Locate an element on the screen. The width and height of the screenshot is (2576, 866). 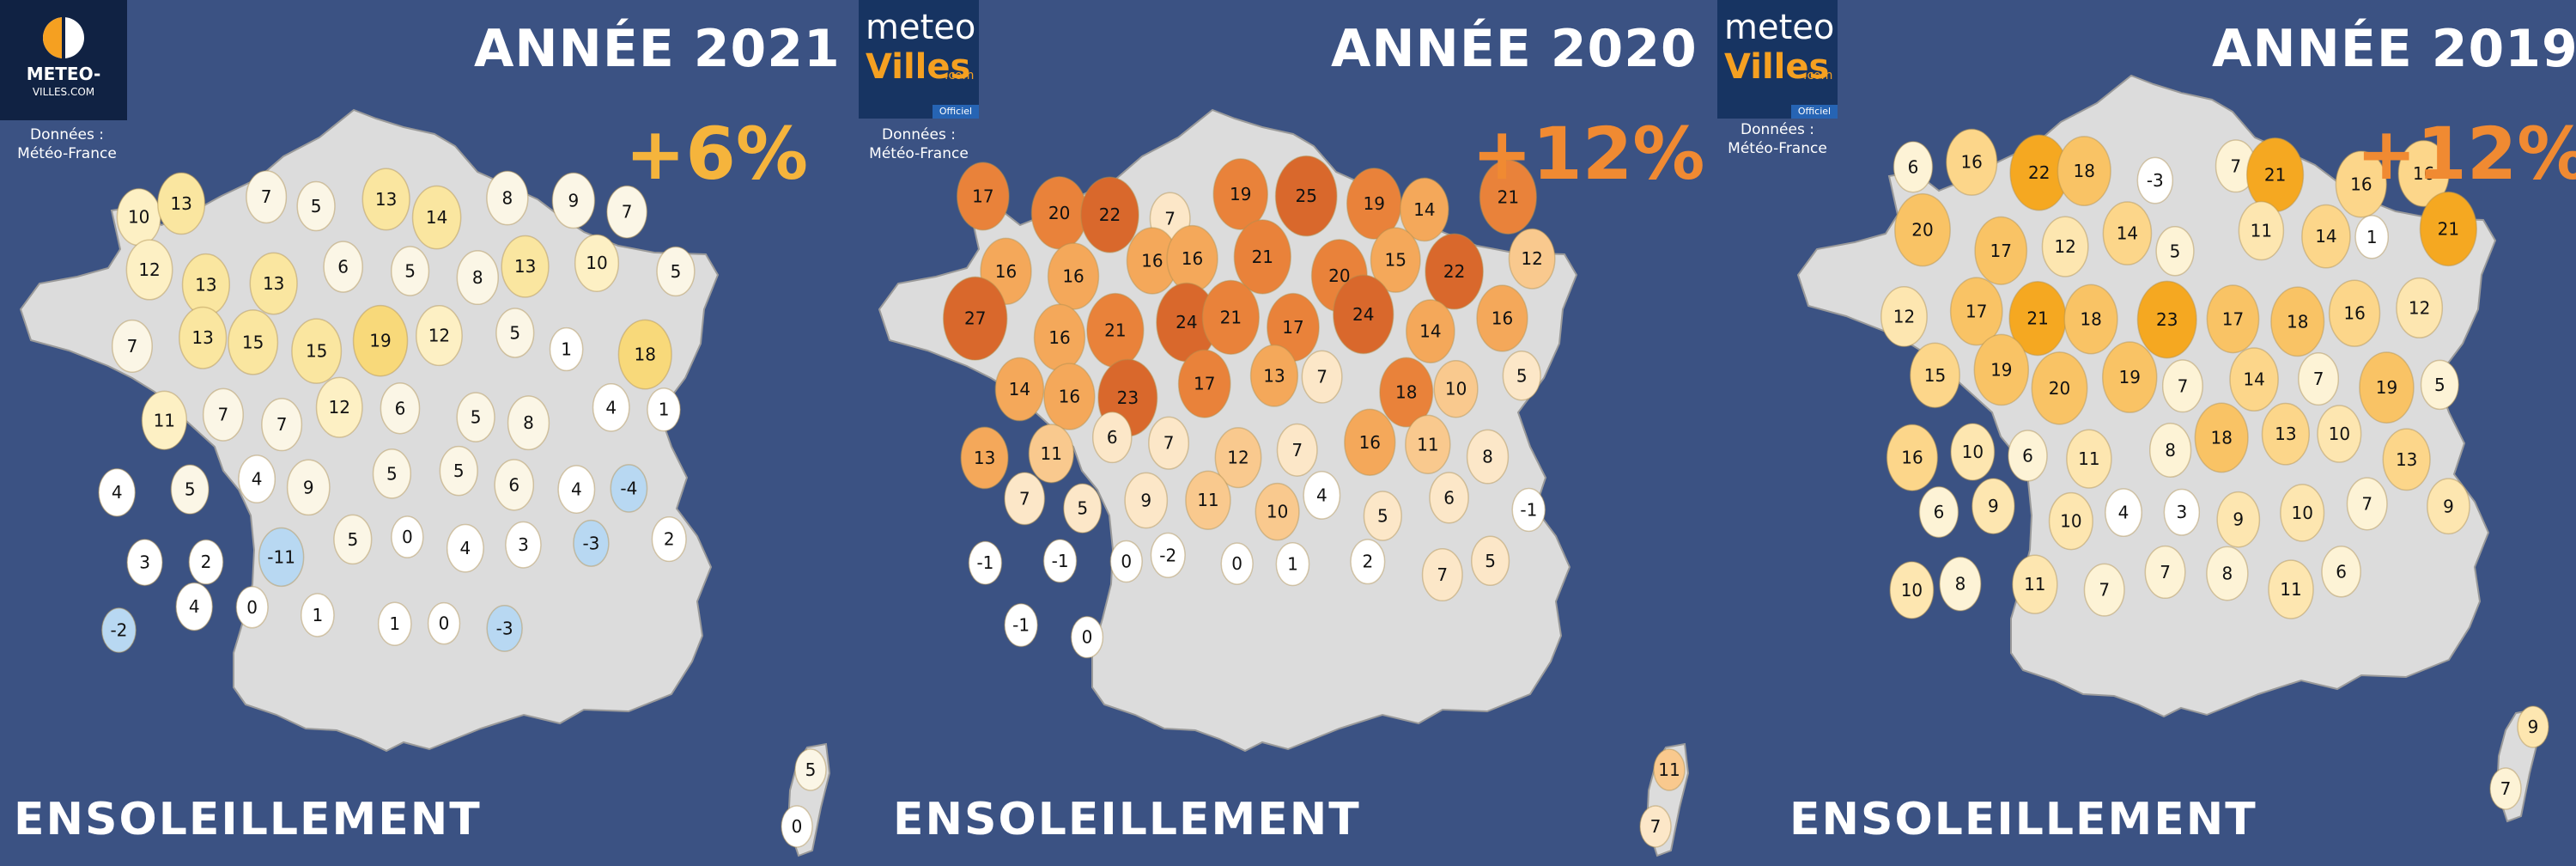
station-value: 3 is located at coordinates (523, 544).